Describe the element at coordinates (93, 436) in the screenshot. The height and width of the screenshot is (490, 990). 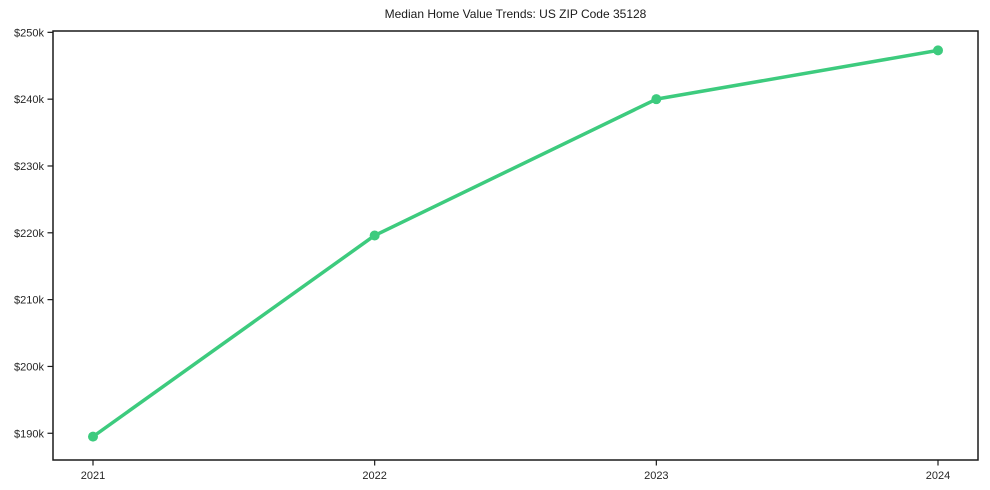
I see `data-point-2021` at that location.